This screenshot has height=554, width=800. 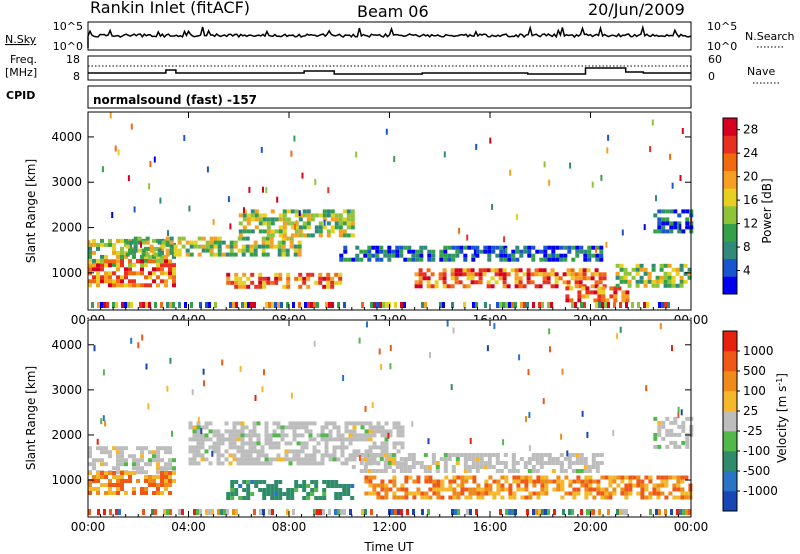 What do you see at coordinates (21, 39) in the screenshot?
I see `nsky-label: N.Sky` at bounding box center [21, 39].